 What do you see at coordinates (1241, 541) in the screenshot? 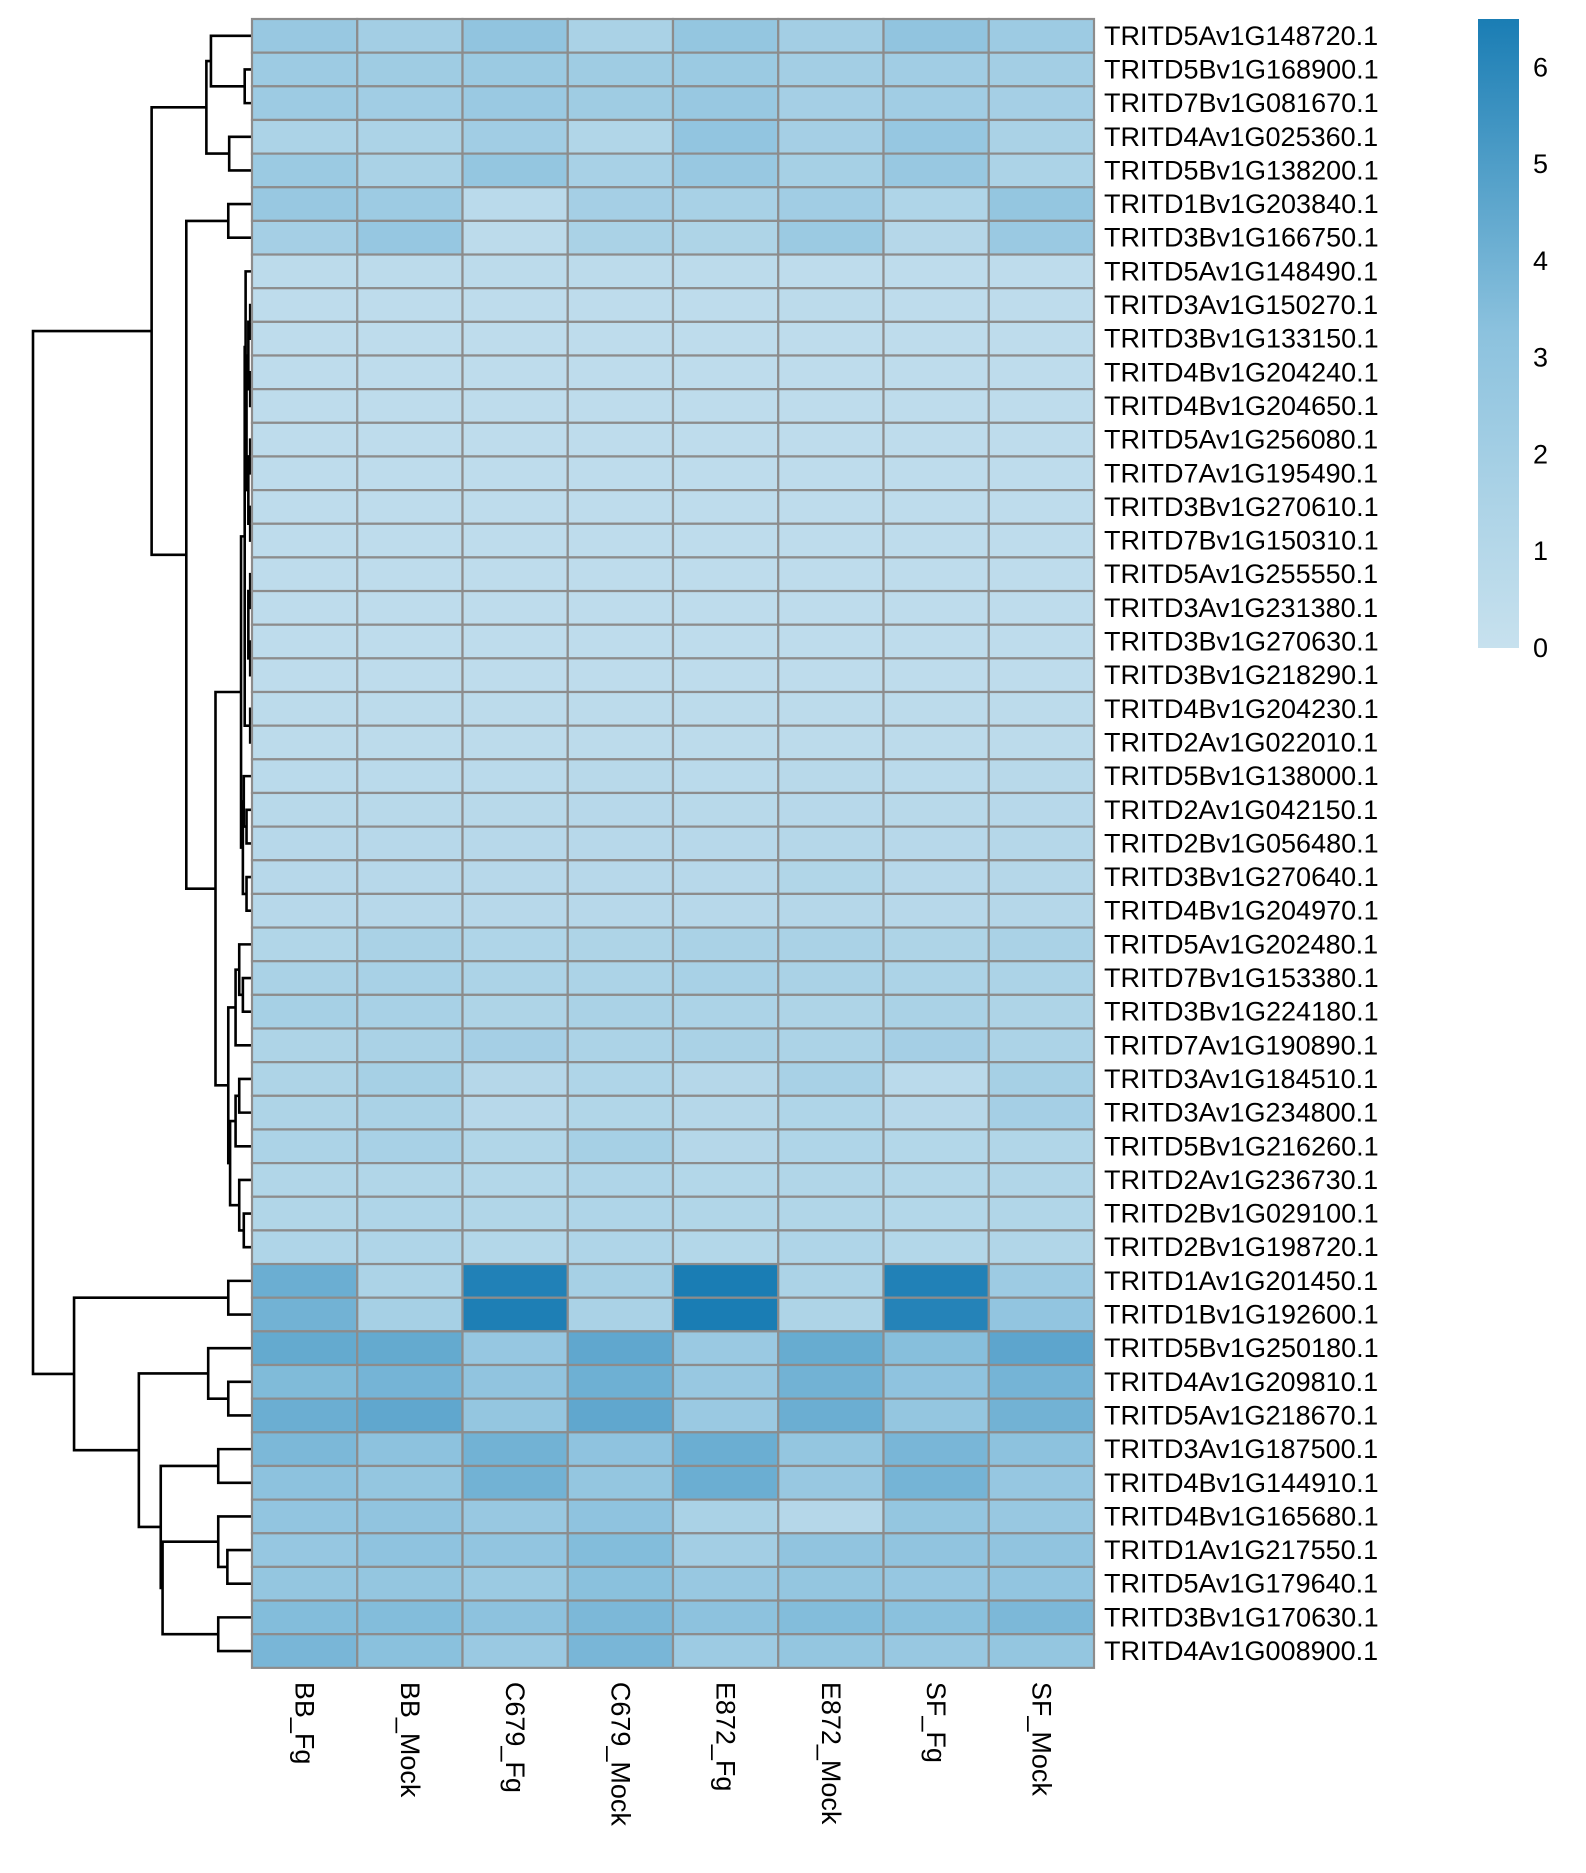
I see `row-label: TRITD7Bv1G150310.1` at bounding box center [1241, 541].